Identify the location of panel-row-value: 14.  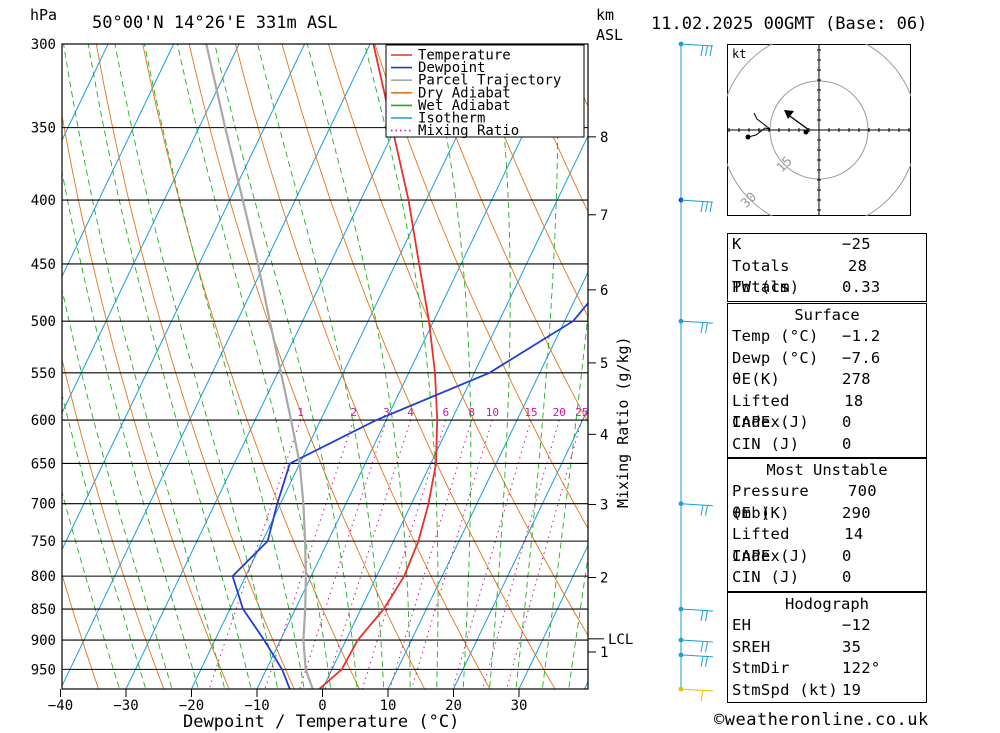
(854, 534).